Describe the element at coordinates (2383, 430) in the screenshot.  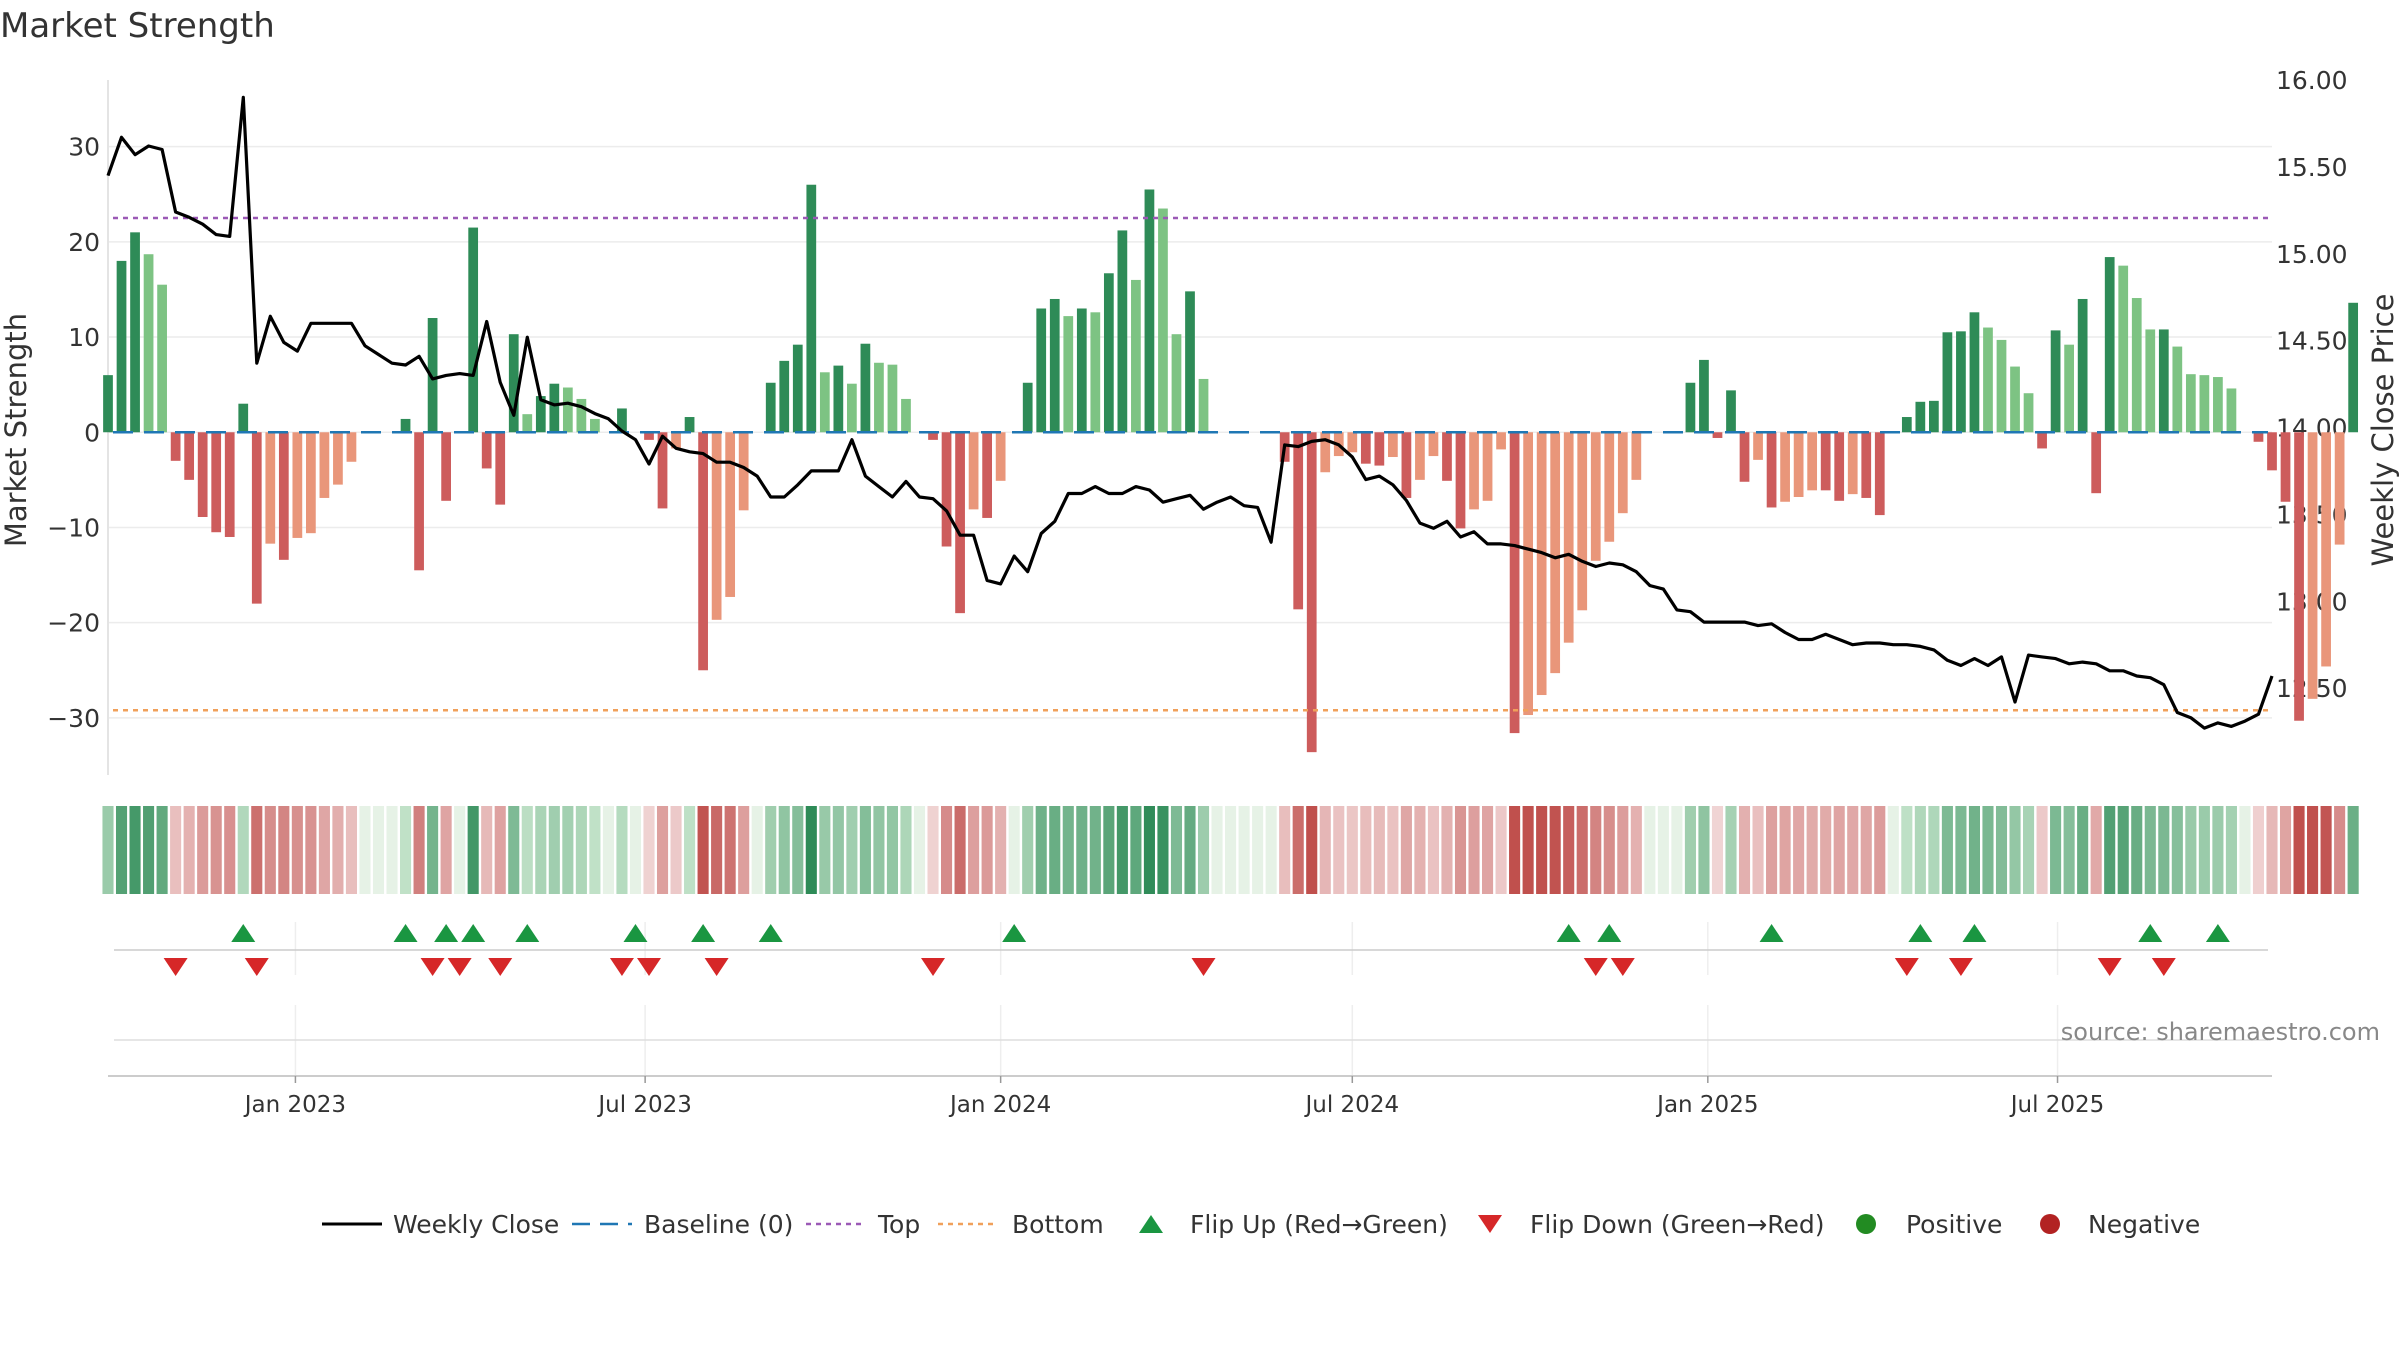
I see `y-axis-label-right: Weekly Close Price` at that location.